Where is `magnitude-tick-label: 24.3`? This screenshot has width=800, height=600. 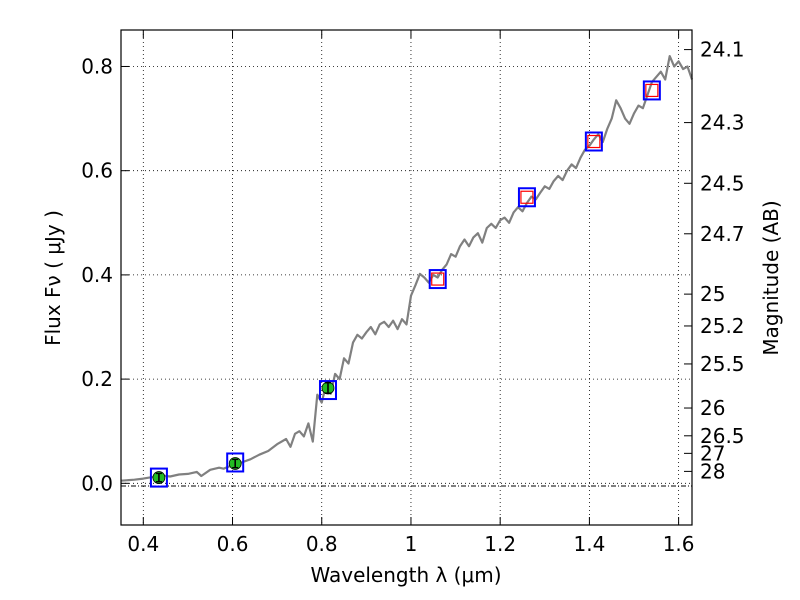 magnitude-tick-label: 24.3 is located at coordinates (722, 123).